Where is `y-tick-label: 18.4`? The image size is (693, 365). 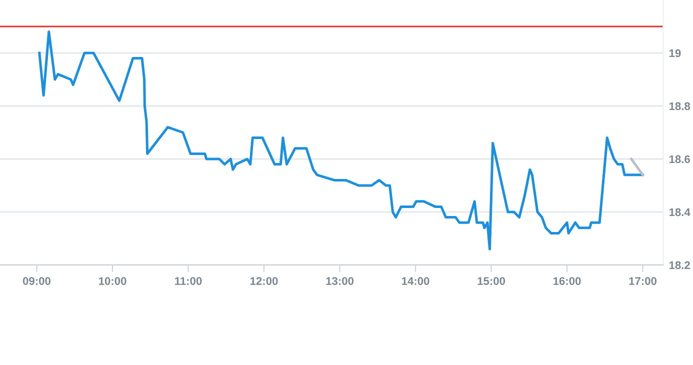
y-tick-label: 18.4 is located at coordinates (679, 212).